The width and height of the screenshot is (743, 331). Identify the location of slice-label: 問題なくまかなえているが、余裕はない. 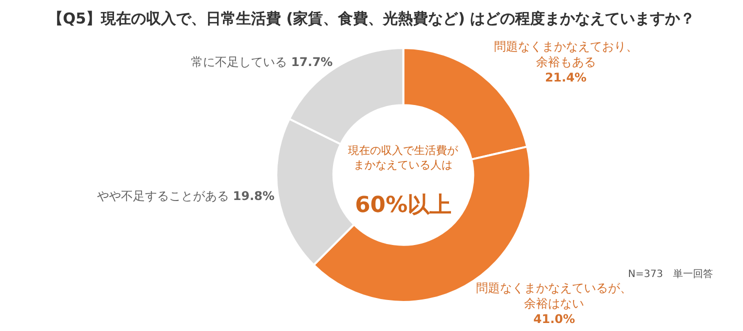
(554, 295).